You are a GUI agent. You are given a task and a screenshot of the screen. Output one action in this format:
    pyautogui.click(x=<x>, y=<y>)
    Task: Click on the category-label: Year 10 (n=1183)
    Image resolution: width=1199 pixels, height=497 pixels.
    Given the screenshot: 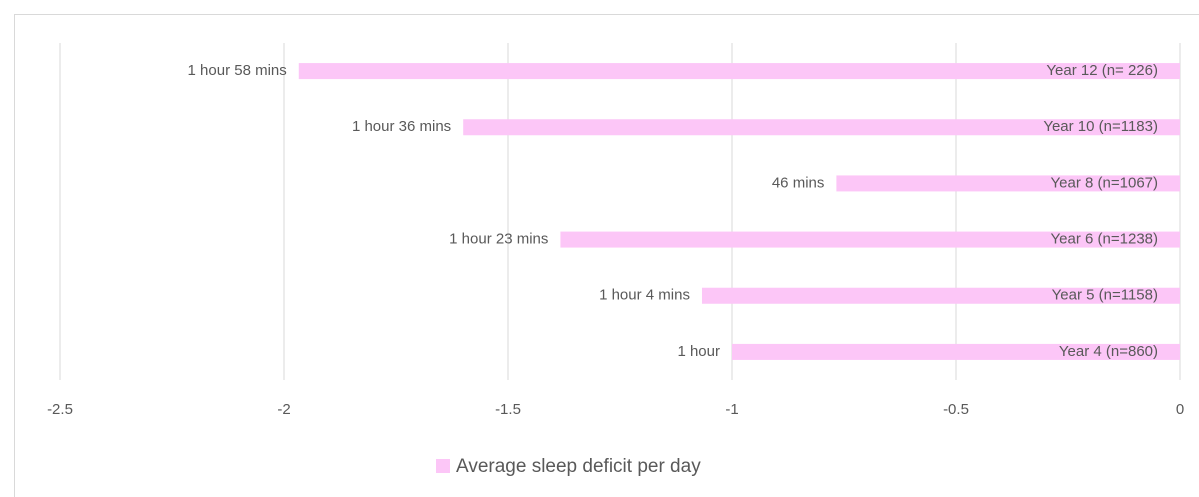 What is the action you would take?
    pyautogui.click(x=1100, y=126)
    